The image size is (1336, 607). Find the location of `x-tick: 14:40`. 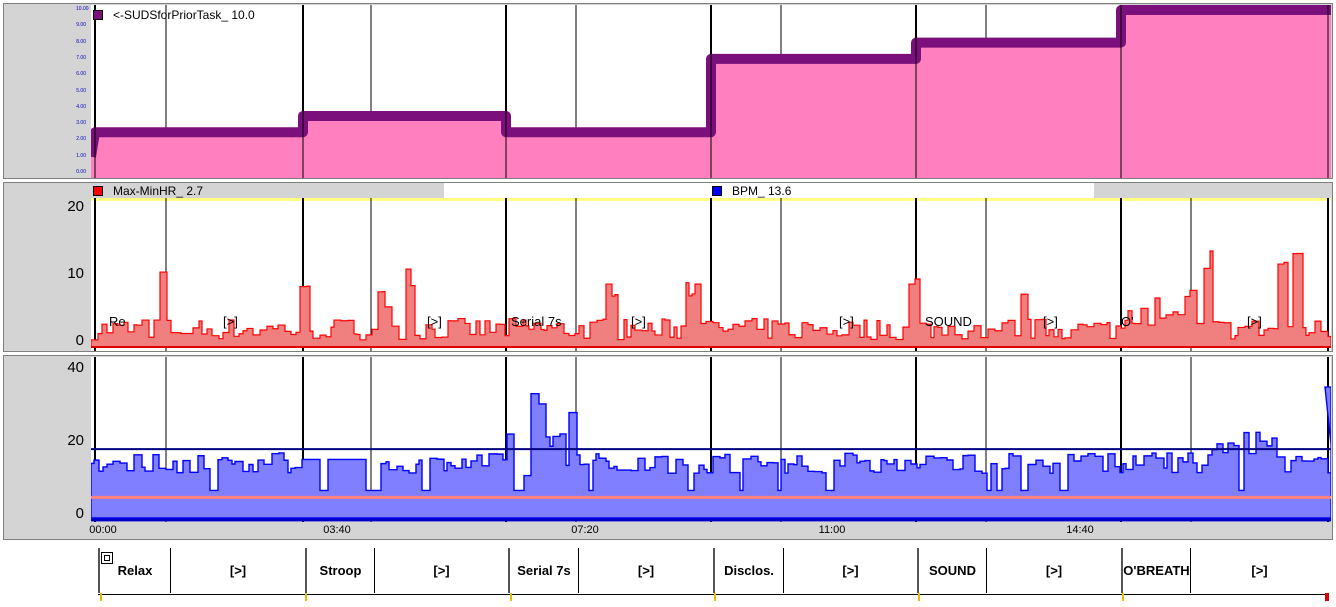

x-tick: 14:40 is located at coordinates (1080, 530).